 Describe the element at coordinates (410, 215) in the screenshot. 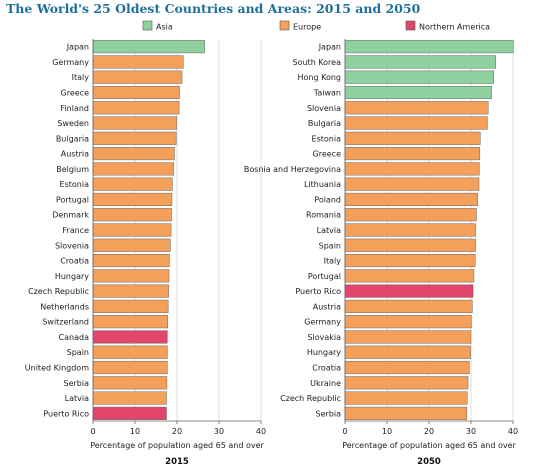

I see `bar-romania` at that location.